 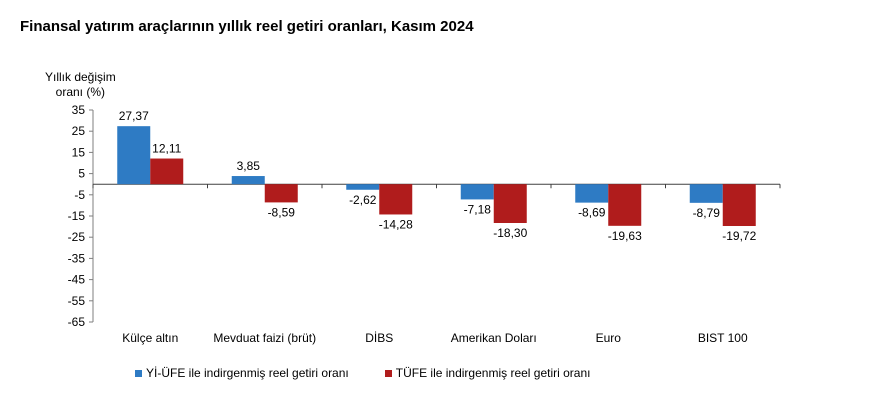 What do you see at coordinates (77, 322) in the screenshot?
I see `y-tick-label: -65` at bounding box center [77, 322].